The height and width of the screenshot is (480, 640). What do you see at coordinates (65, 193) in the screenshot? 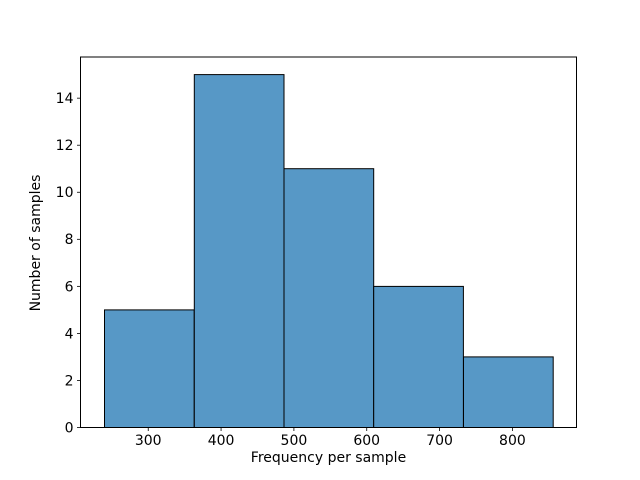
I see `y-tick-label: 10` at bounding box center [65, 193].